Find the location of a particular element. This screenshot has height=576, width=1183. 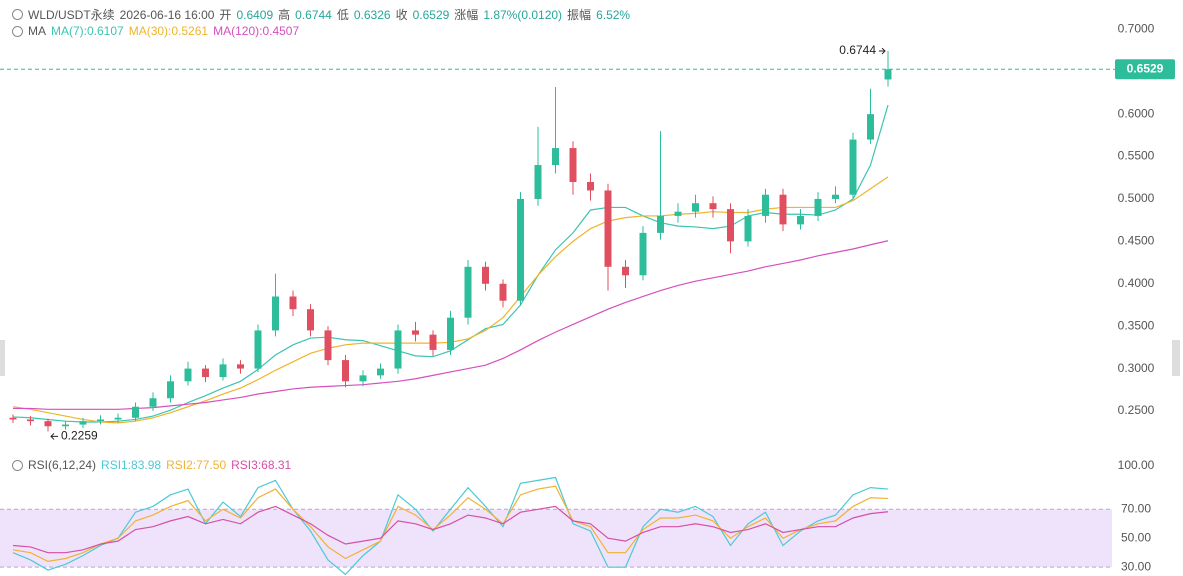

y-tick-label: 0.3500 is located at coordinates (1136, 325).